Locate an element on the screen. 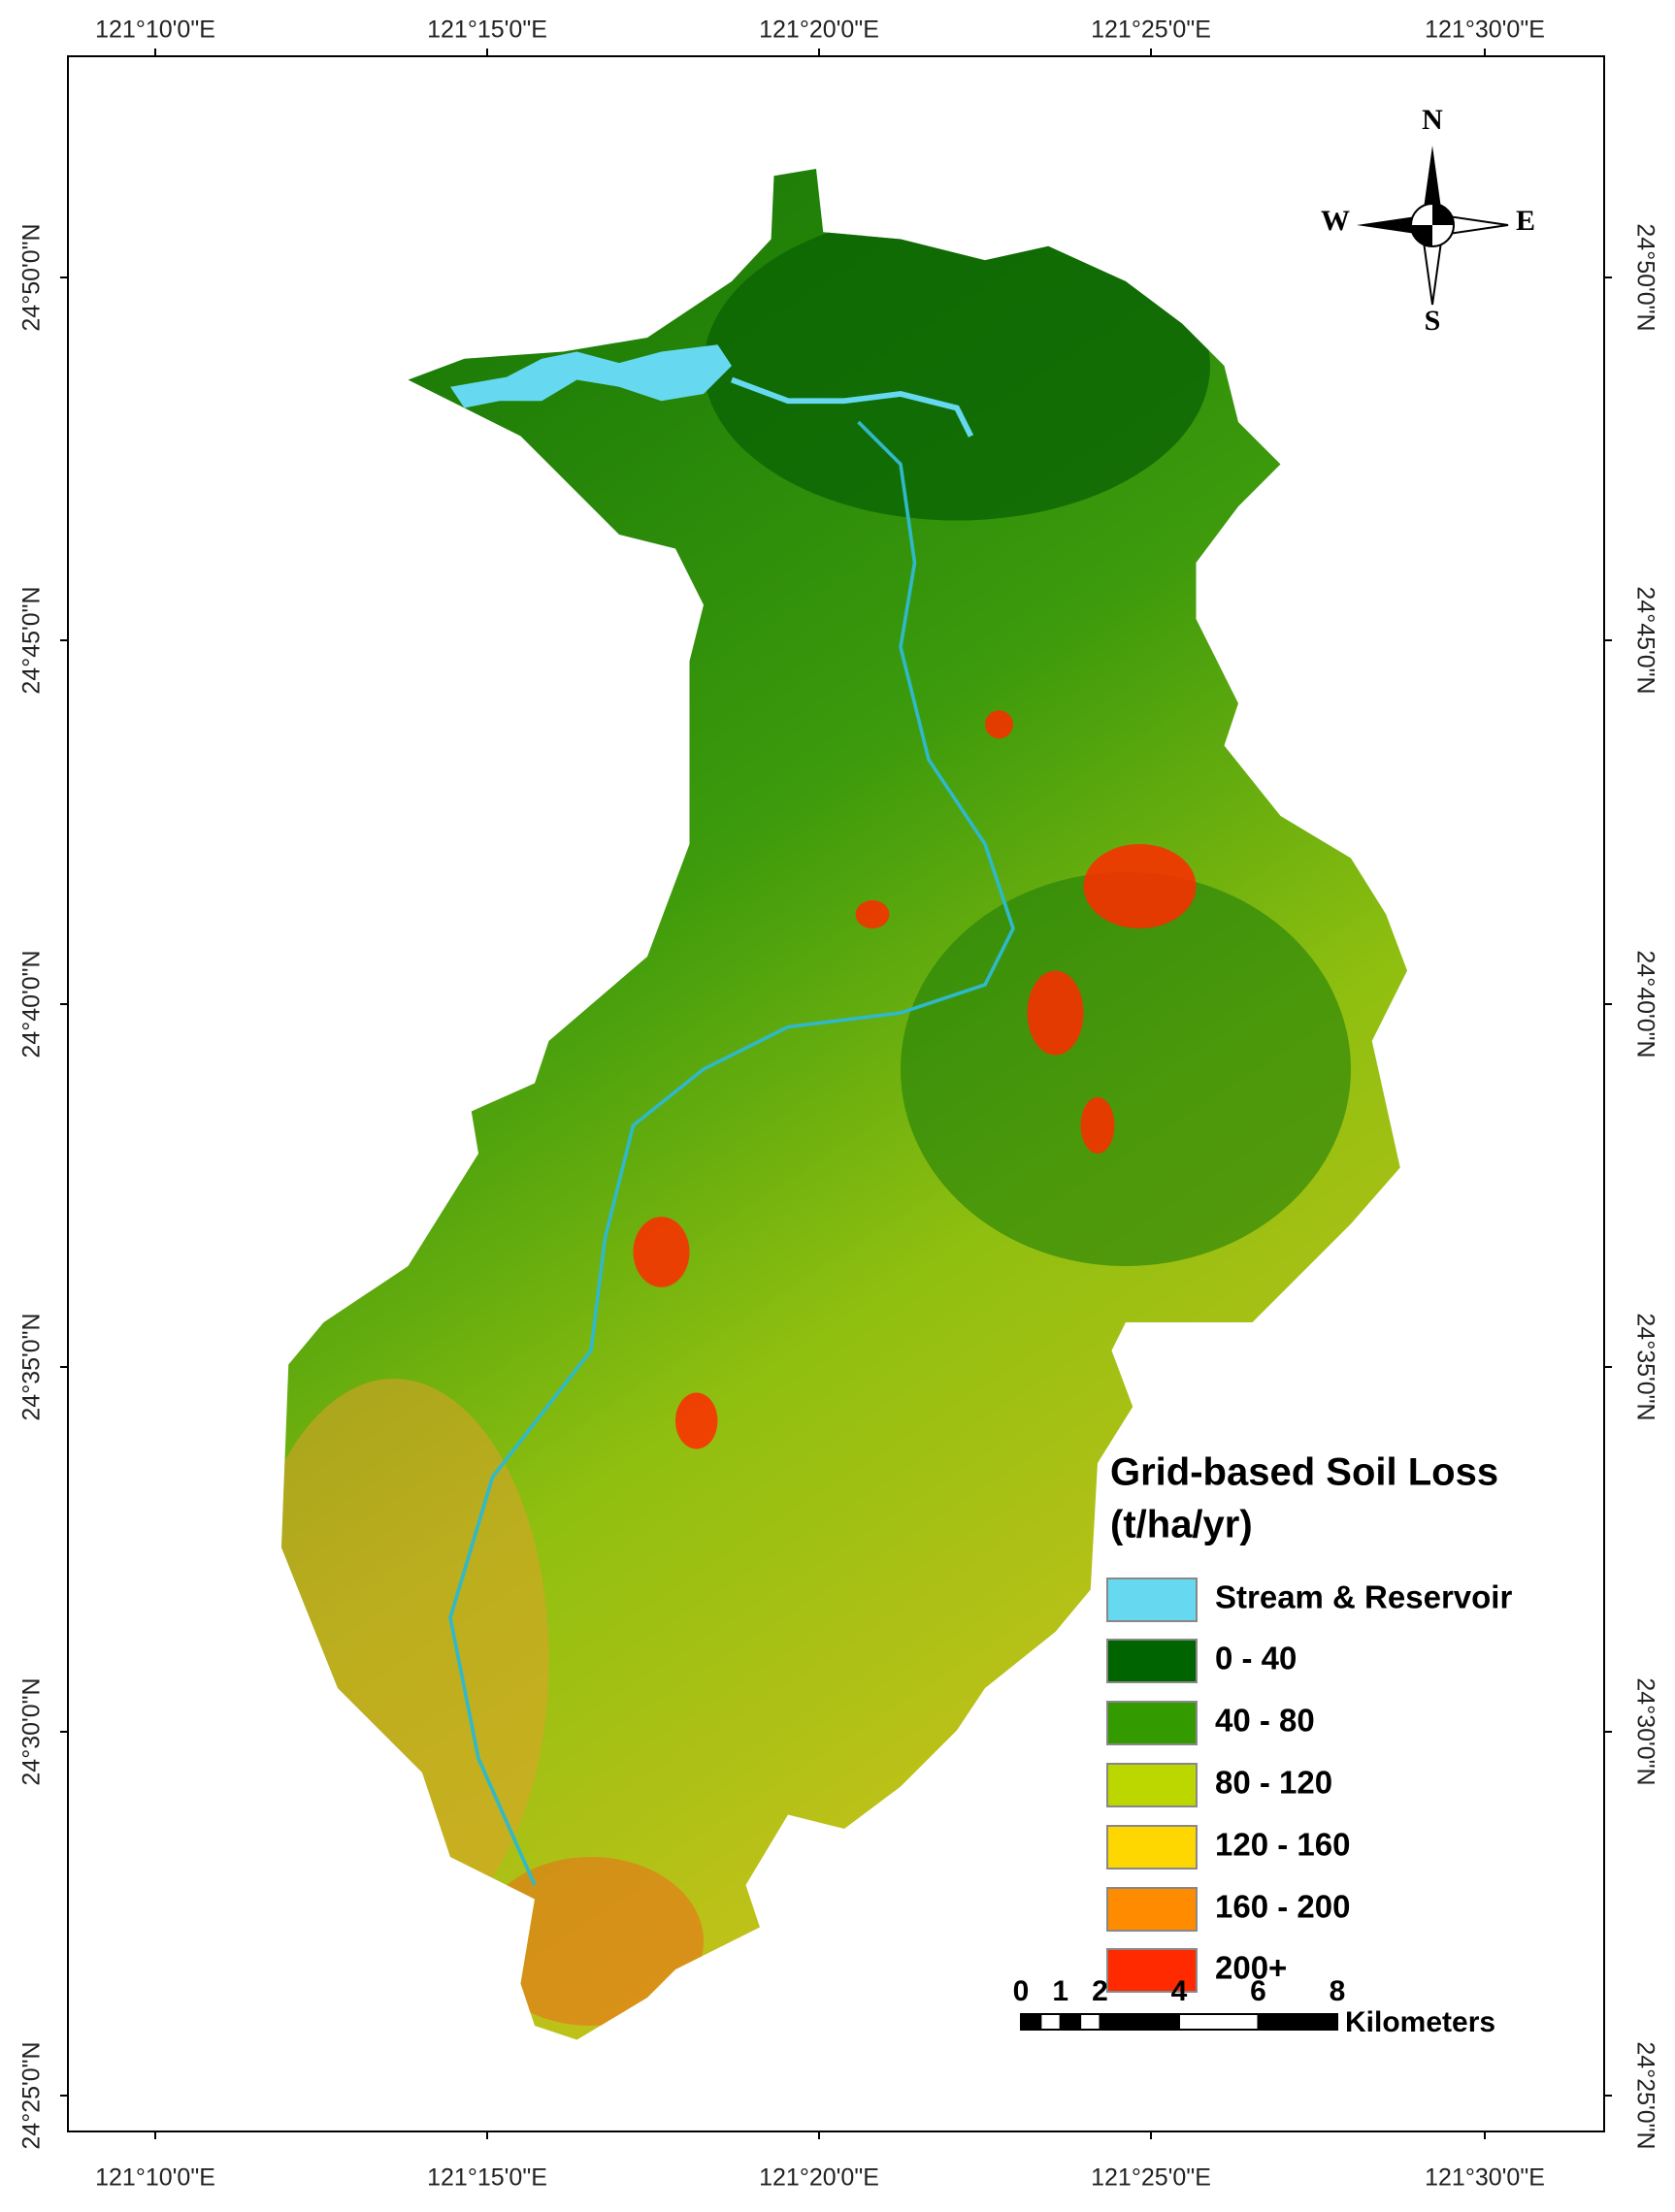  compass-w: W is located at coordinates (1335, 221).